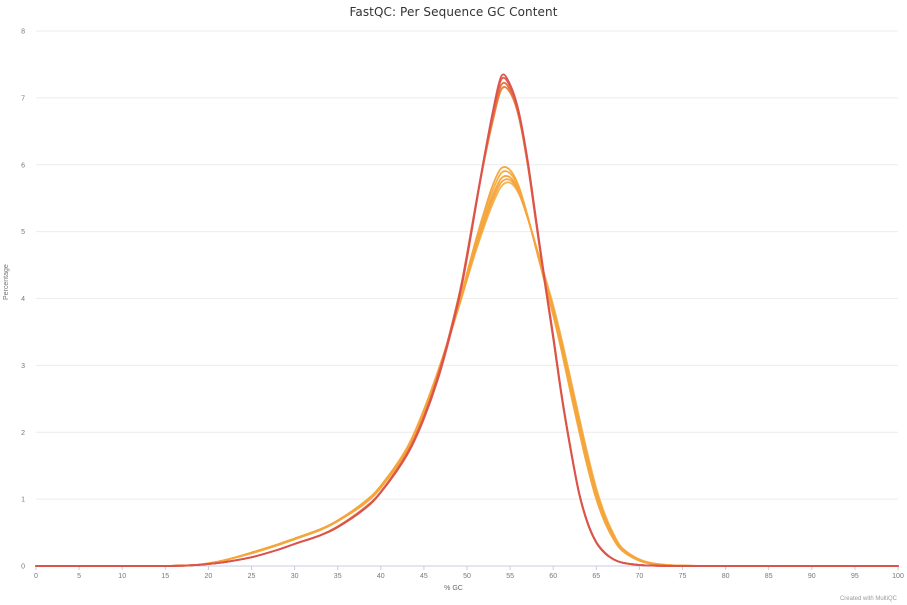 This screenshot has height=605, width=907. What do you see at coordinates (122, 576) in the screenshot?
I see `x-tick-label: 10` at bounding box center [122, 576].